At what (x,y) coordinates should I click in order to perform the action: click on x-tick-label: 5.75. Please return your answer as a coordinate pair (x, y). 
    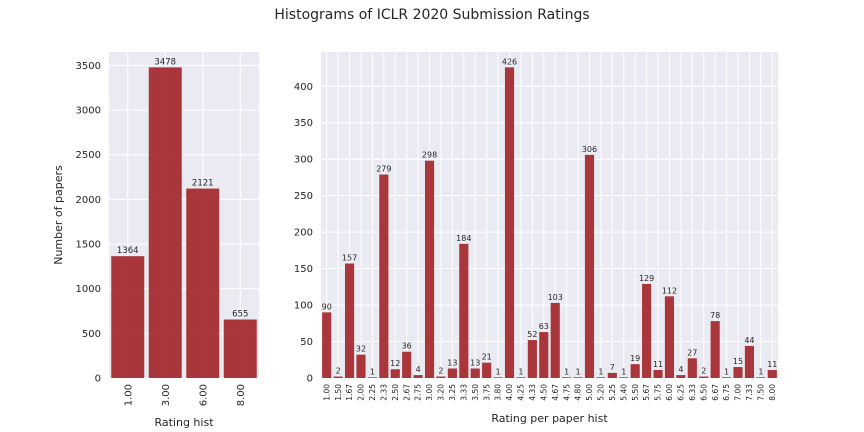
    Looking at the image, I should click on (658, 392).